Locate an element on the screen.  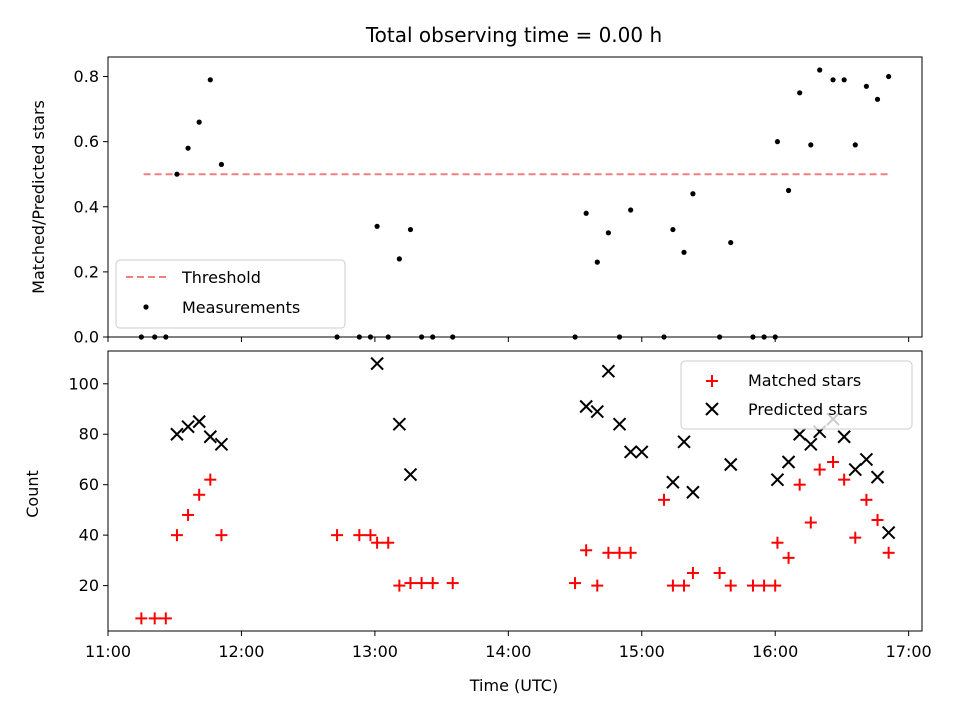
threshold-legend-label: Threshold is located at coordinates (221, 277).